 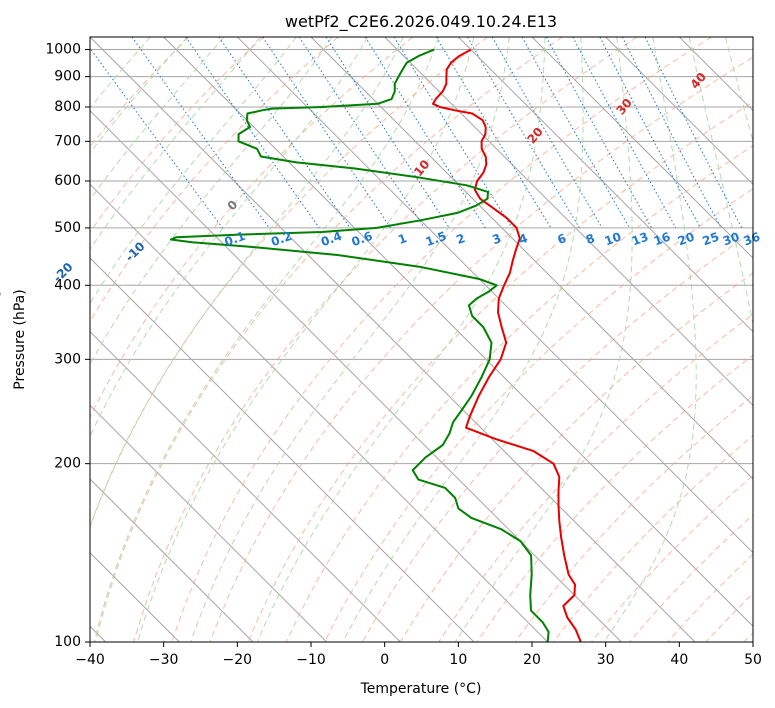 What do you see at coordinates (640, 239) in the screenshot?
I see `mixing-ratio-label: 13` at bounding box center [640, 239].